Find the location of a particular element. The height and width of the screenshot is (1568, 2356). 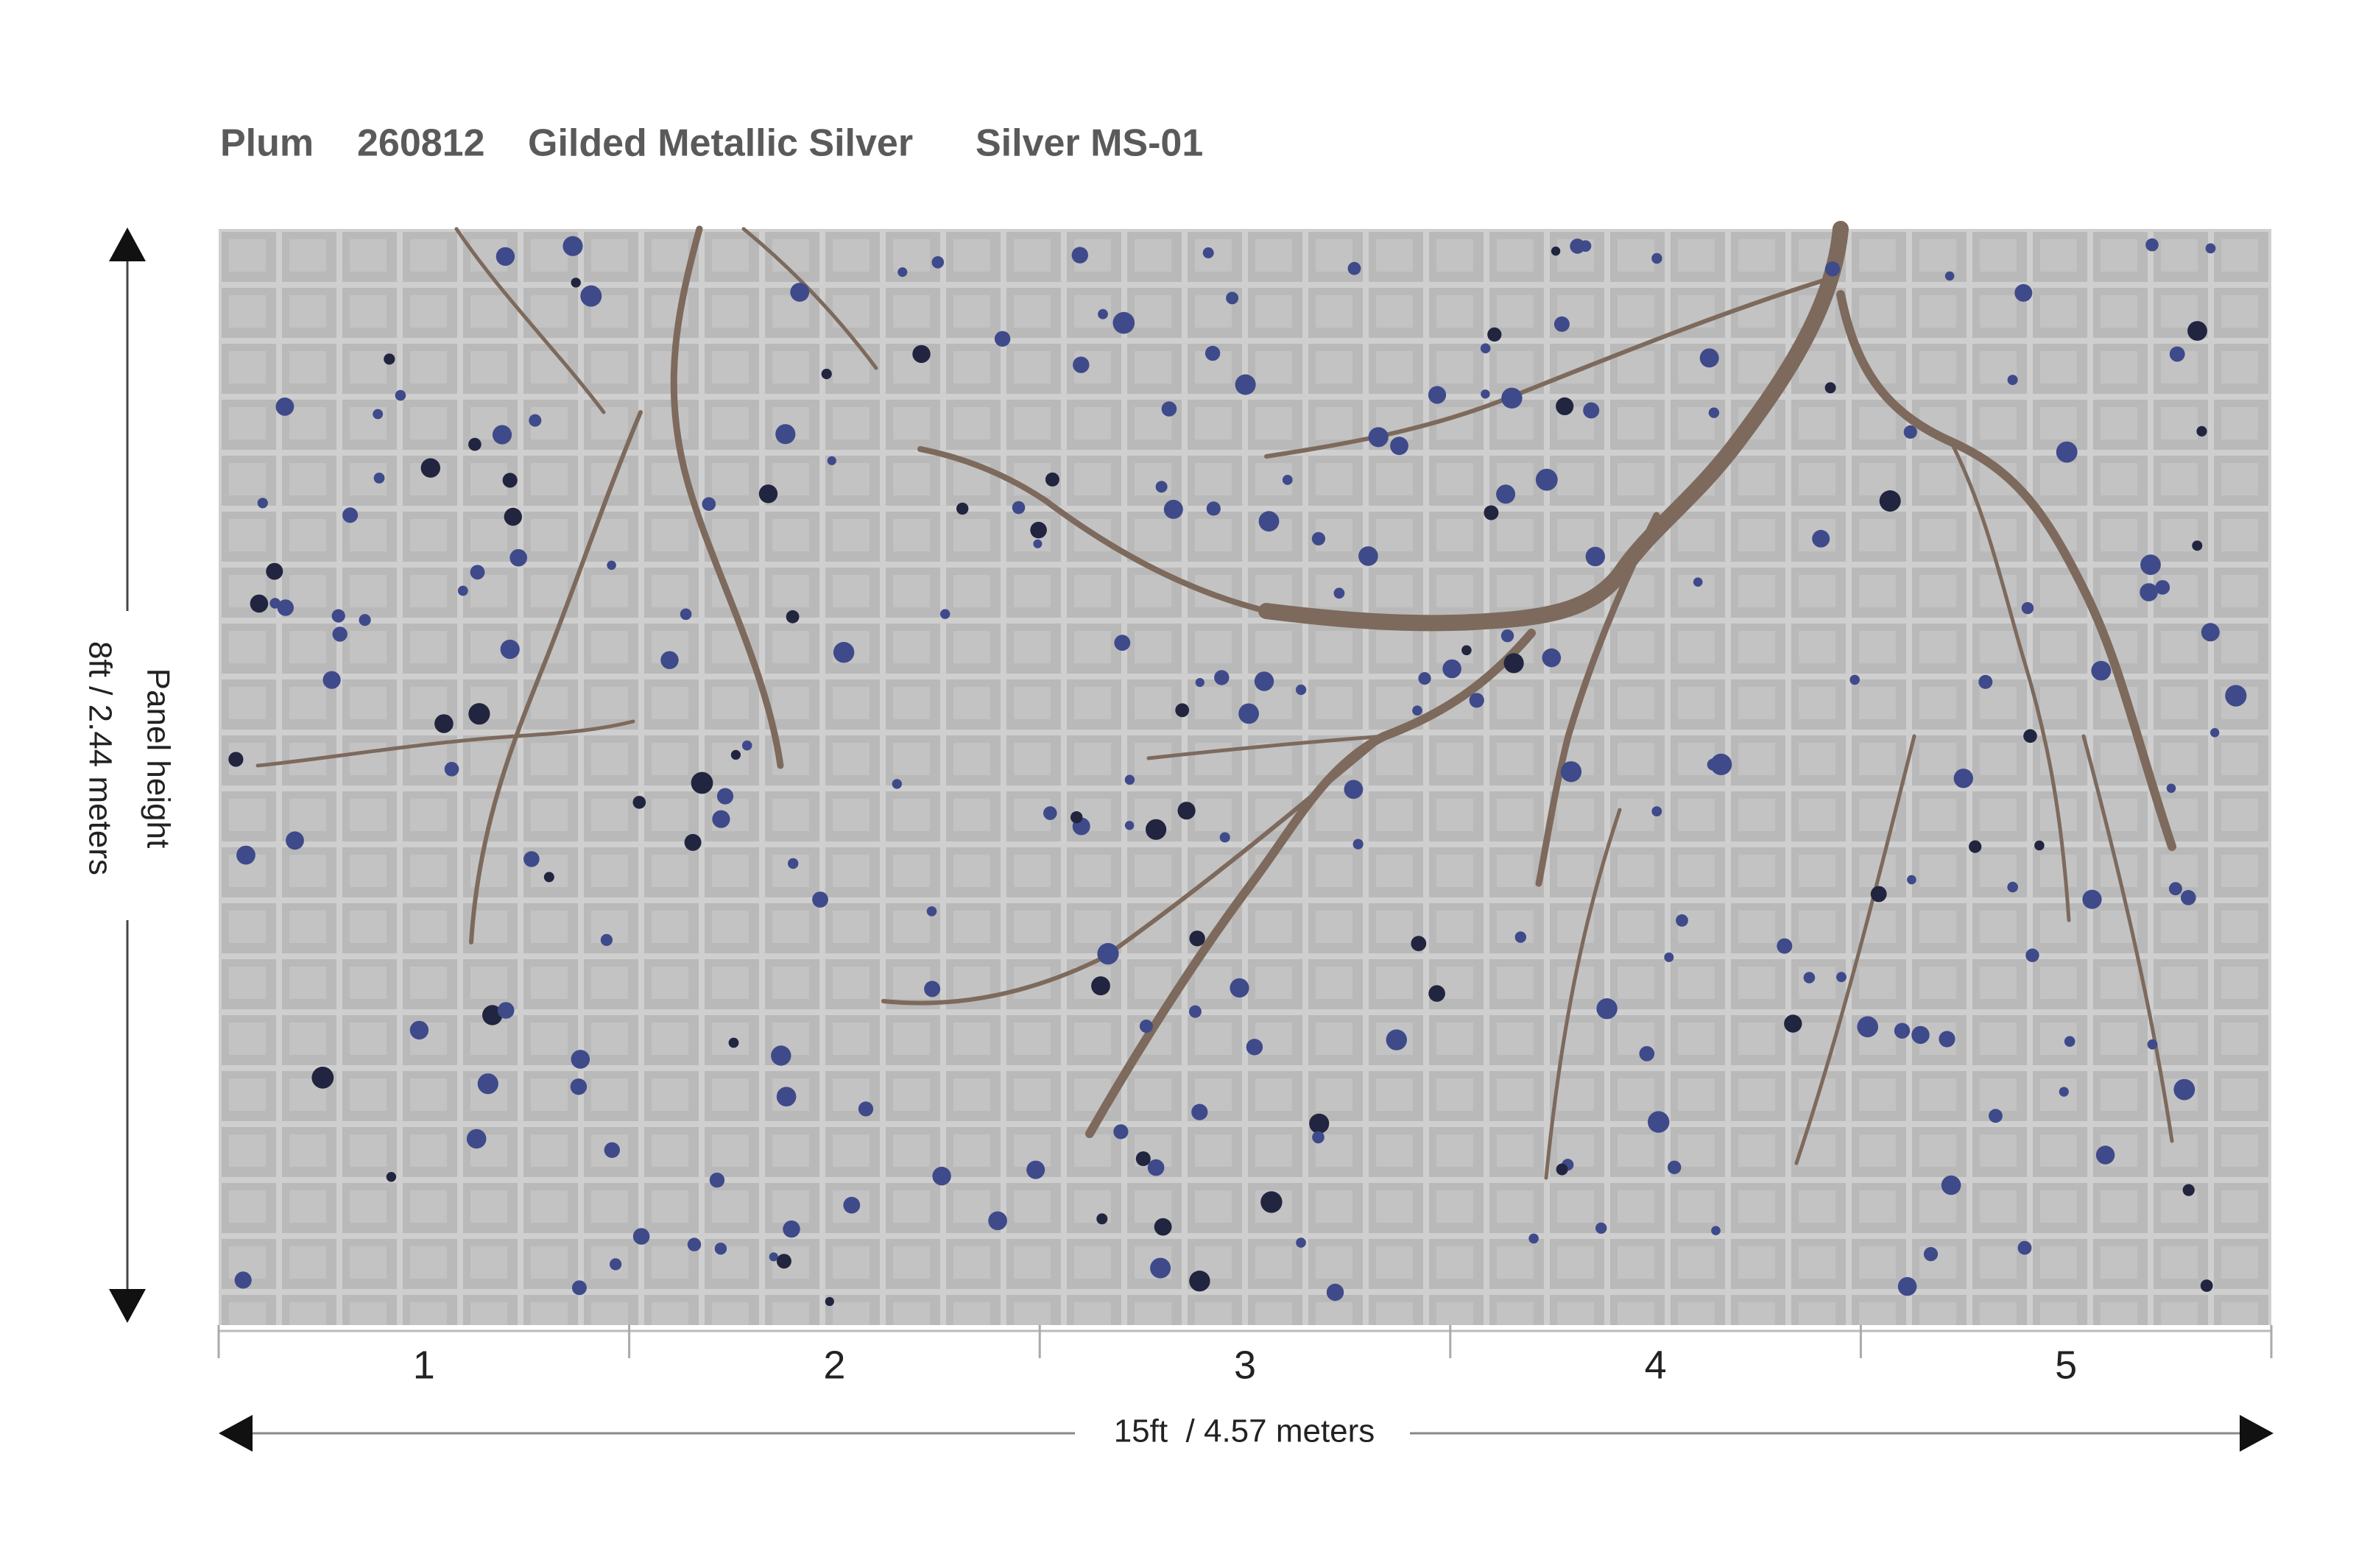

panel-number: 4 is located at coordinates (1656, 1365).